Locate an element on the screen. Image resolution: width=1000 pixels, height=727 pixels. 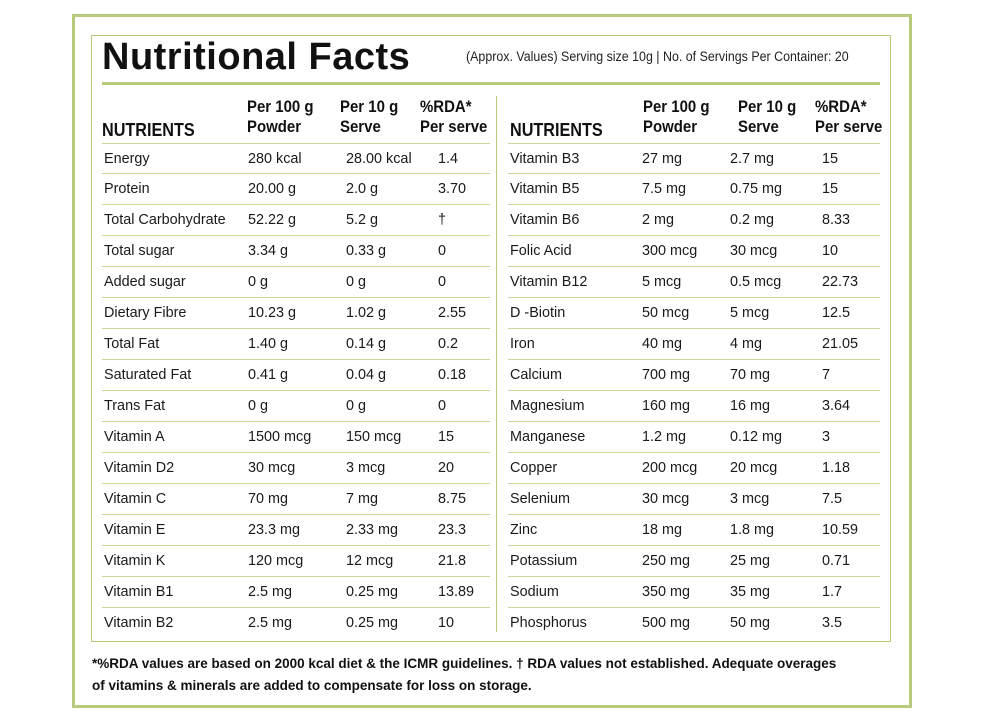
per10-value: 2.7 mg is located at coordinates (752, 158).